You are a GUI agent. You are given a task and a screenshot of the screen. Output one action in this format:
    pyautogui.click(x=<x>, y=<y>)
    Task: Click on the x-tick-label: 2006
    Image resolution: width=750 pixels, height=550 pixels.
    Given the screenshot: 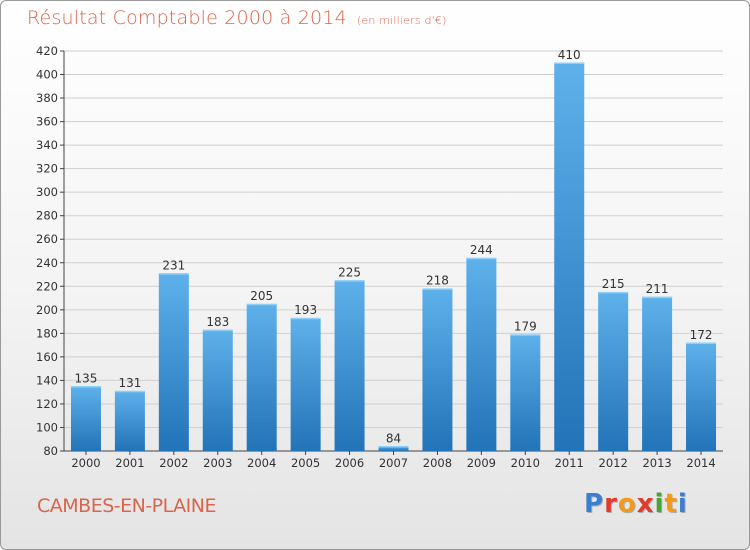 What is the action you would take?
    pyautogui.click(x=349, y=463)
    